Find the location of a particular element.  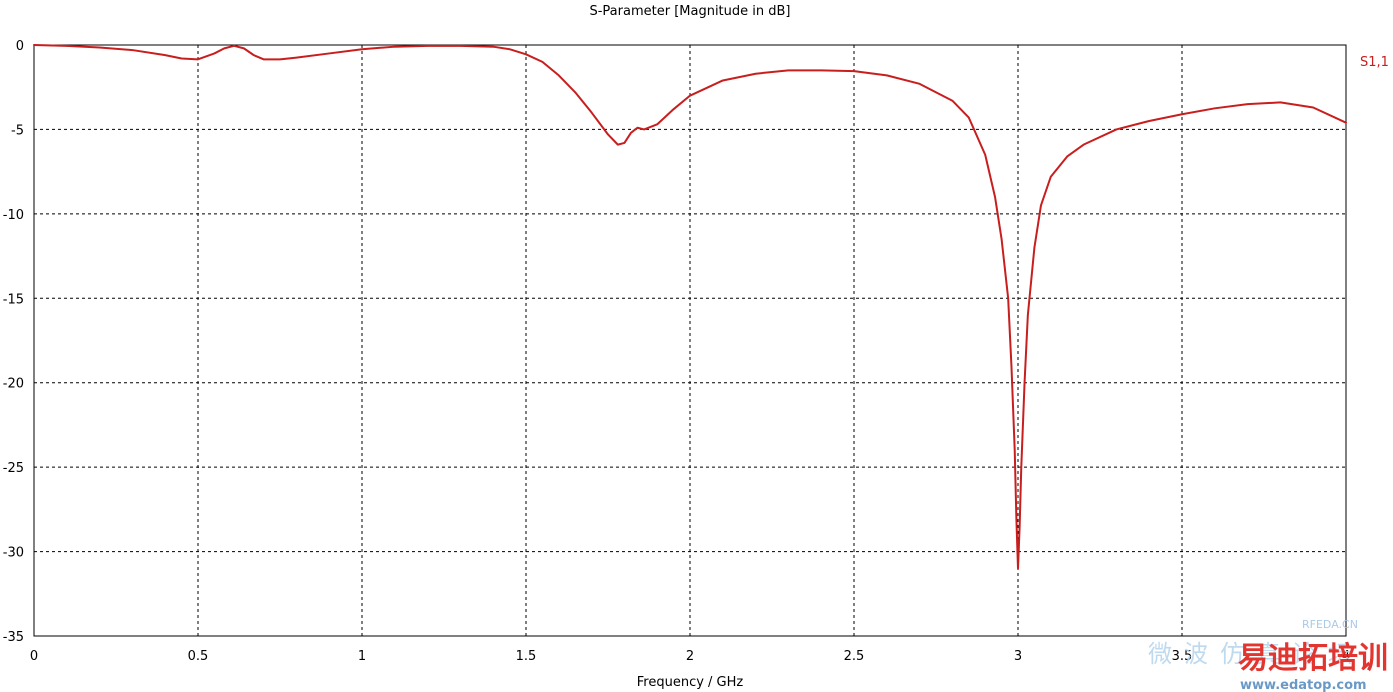

y-tick-label: -15 is located at coordinates (13, 299).